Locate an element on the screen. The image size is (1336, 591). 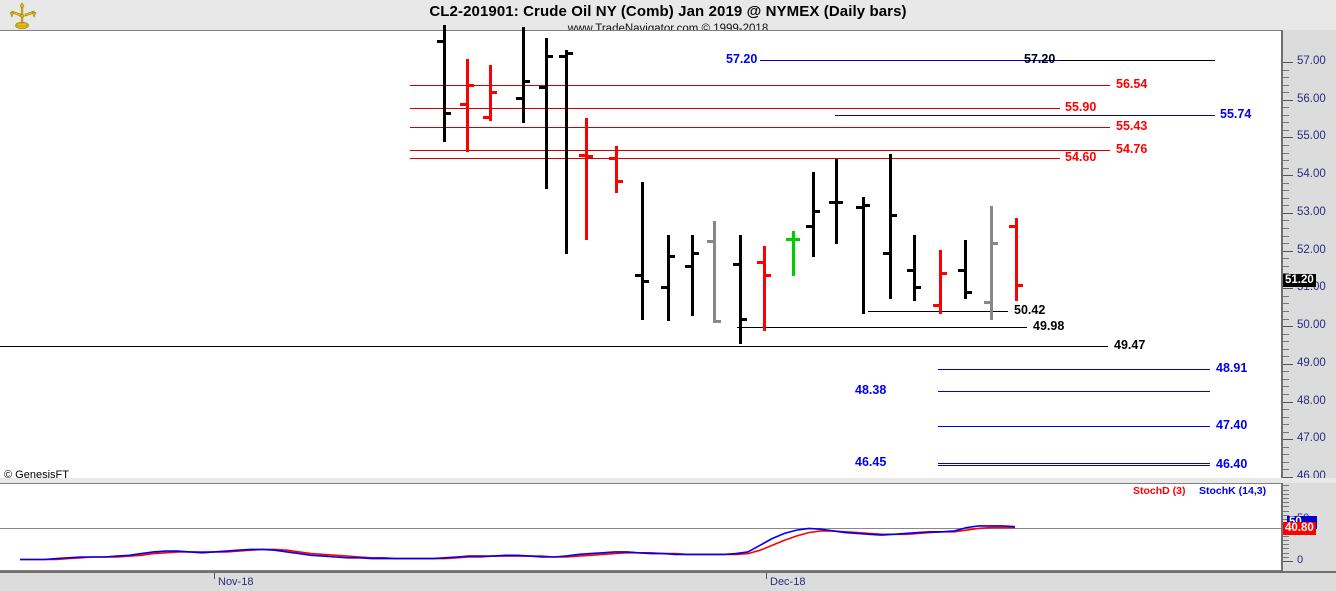
indicator-axis: 500 50 40.80 is located at coordinates (1308, 527).